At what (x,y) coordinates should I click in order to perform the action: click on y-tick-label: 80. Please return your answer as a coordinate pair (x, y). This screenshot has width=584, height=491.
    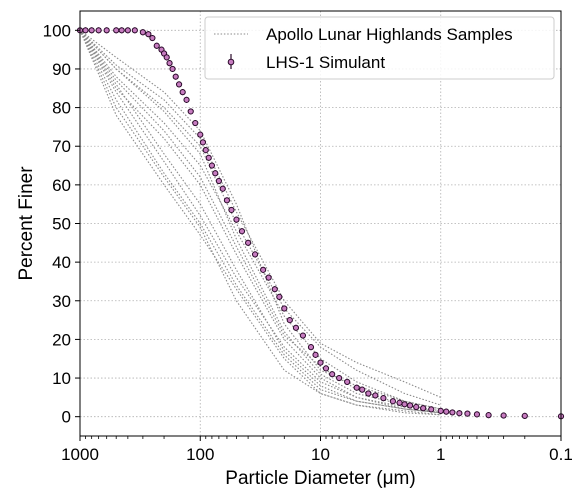
    Looking at the image, I should click on (61, 108).